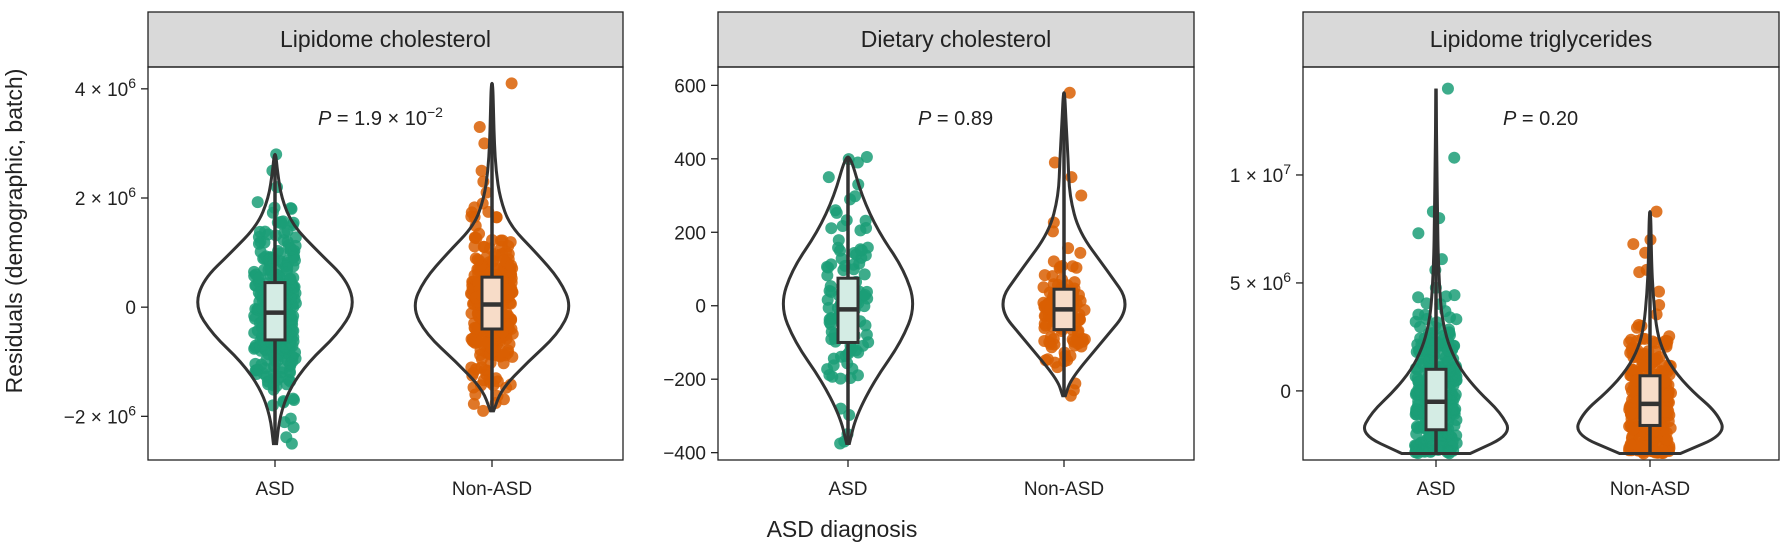 The width and height of the screenshot is (1780, 550). Describe the element at coordinates (14, 231) in the screenshot. I see `y-axis-title: Residuals (demographic, batch)` at that location.